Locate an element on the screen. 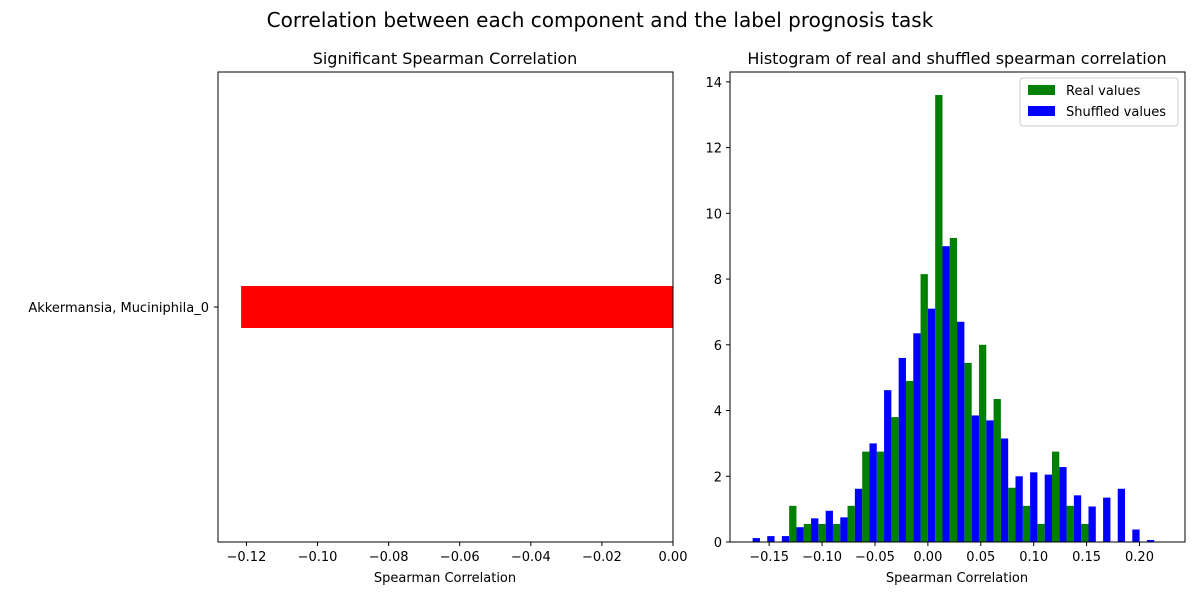 The width and height of the screenshot is (1200, 600). x-tick-label: −0.15 is located at coordinates (769, 557).